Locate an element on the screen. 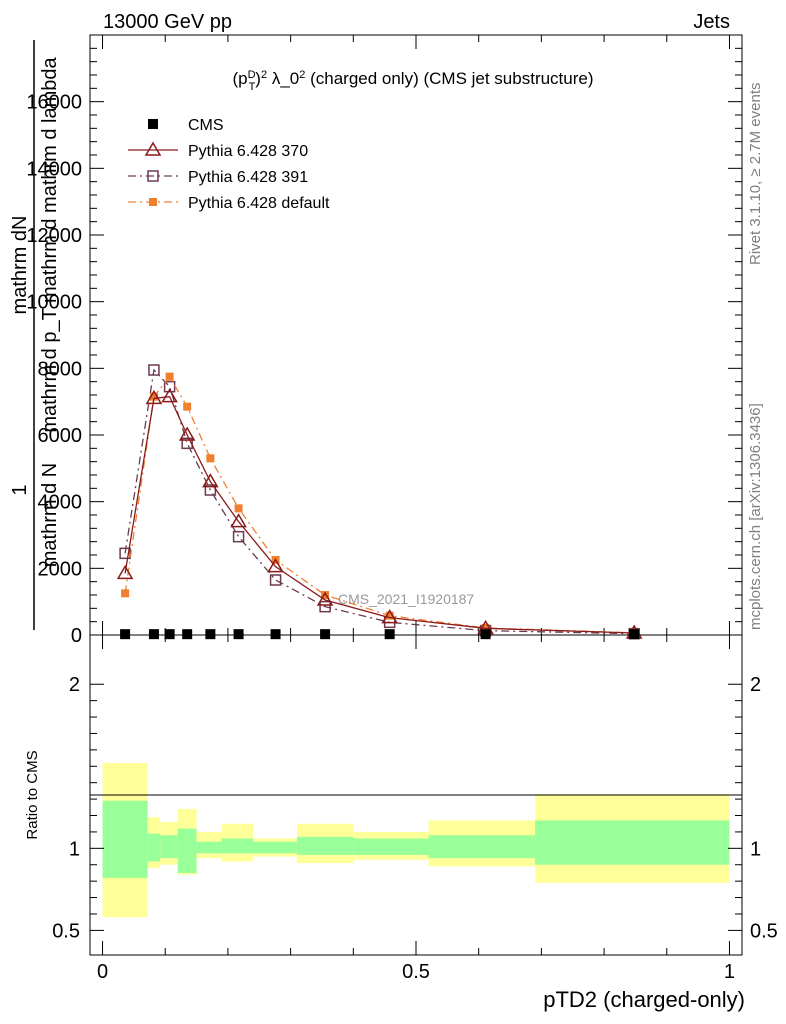 This screenshot has height=1024, width=786. x-tick-label: 0.5 is located at coordinates (416, 972).